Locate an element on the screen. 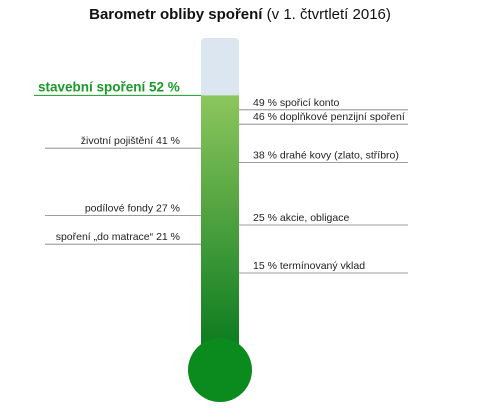  label-left-0: stavební spoření 52 % is located at coordinates (109, 86).